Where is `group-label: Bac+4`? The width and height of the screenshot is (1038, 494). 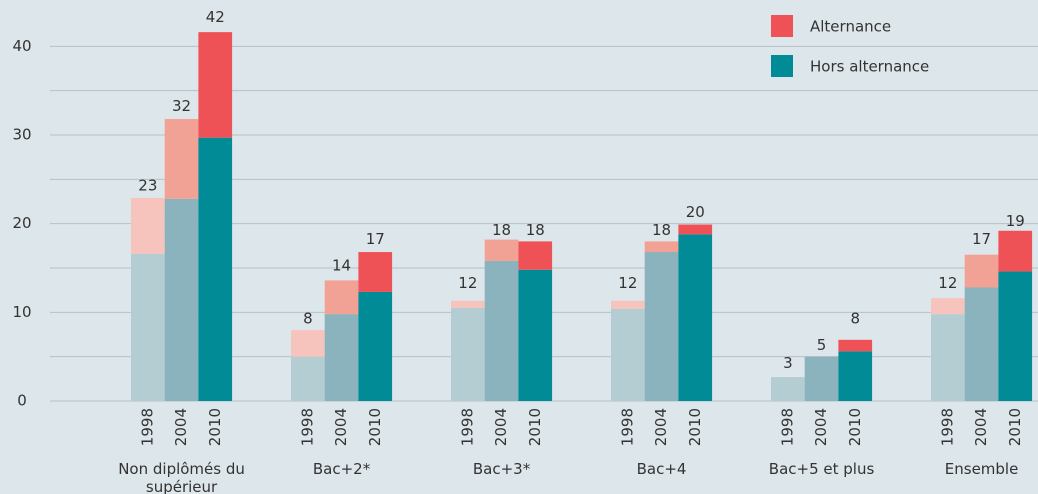 group-label: Bac+4 is located at coordinates (661, 469).